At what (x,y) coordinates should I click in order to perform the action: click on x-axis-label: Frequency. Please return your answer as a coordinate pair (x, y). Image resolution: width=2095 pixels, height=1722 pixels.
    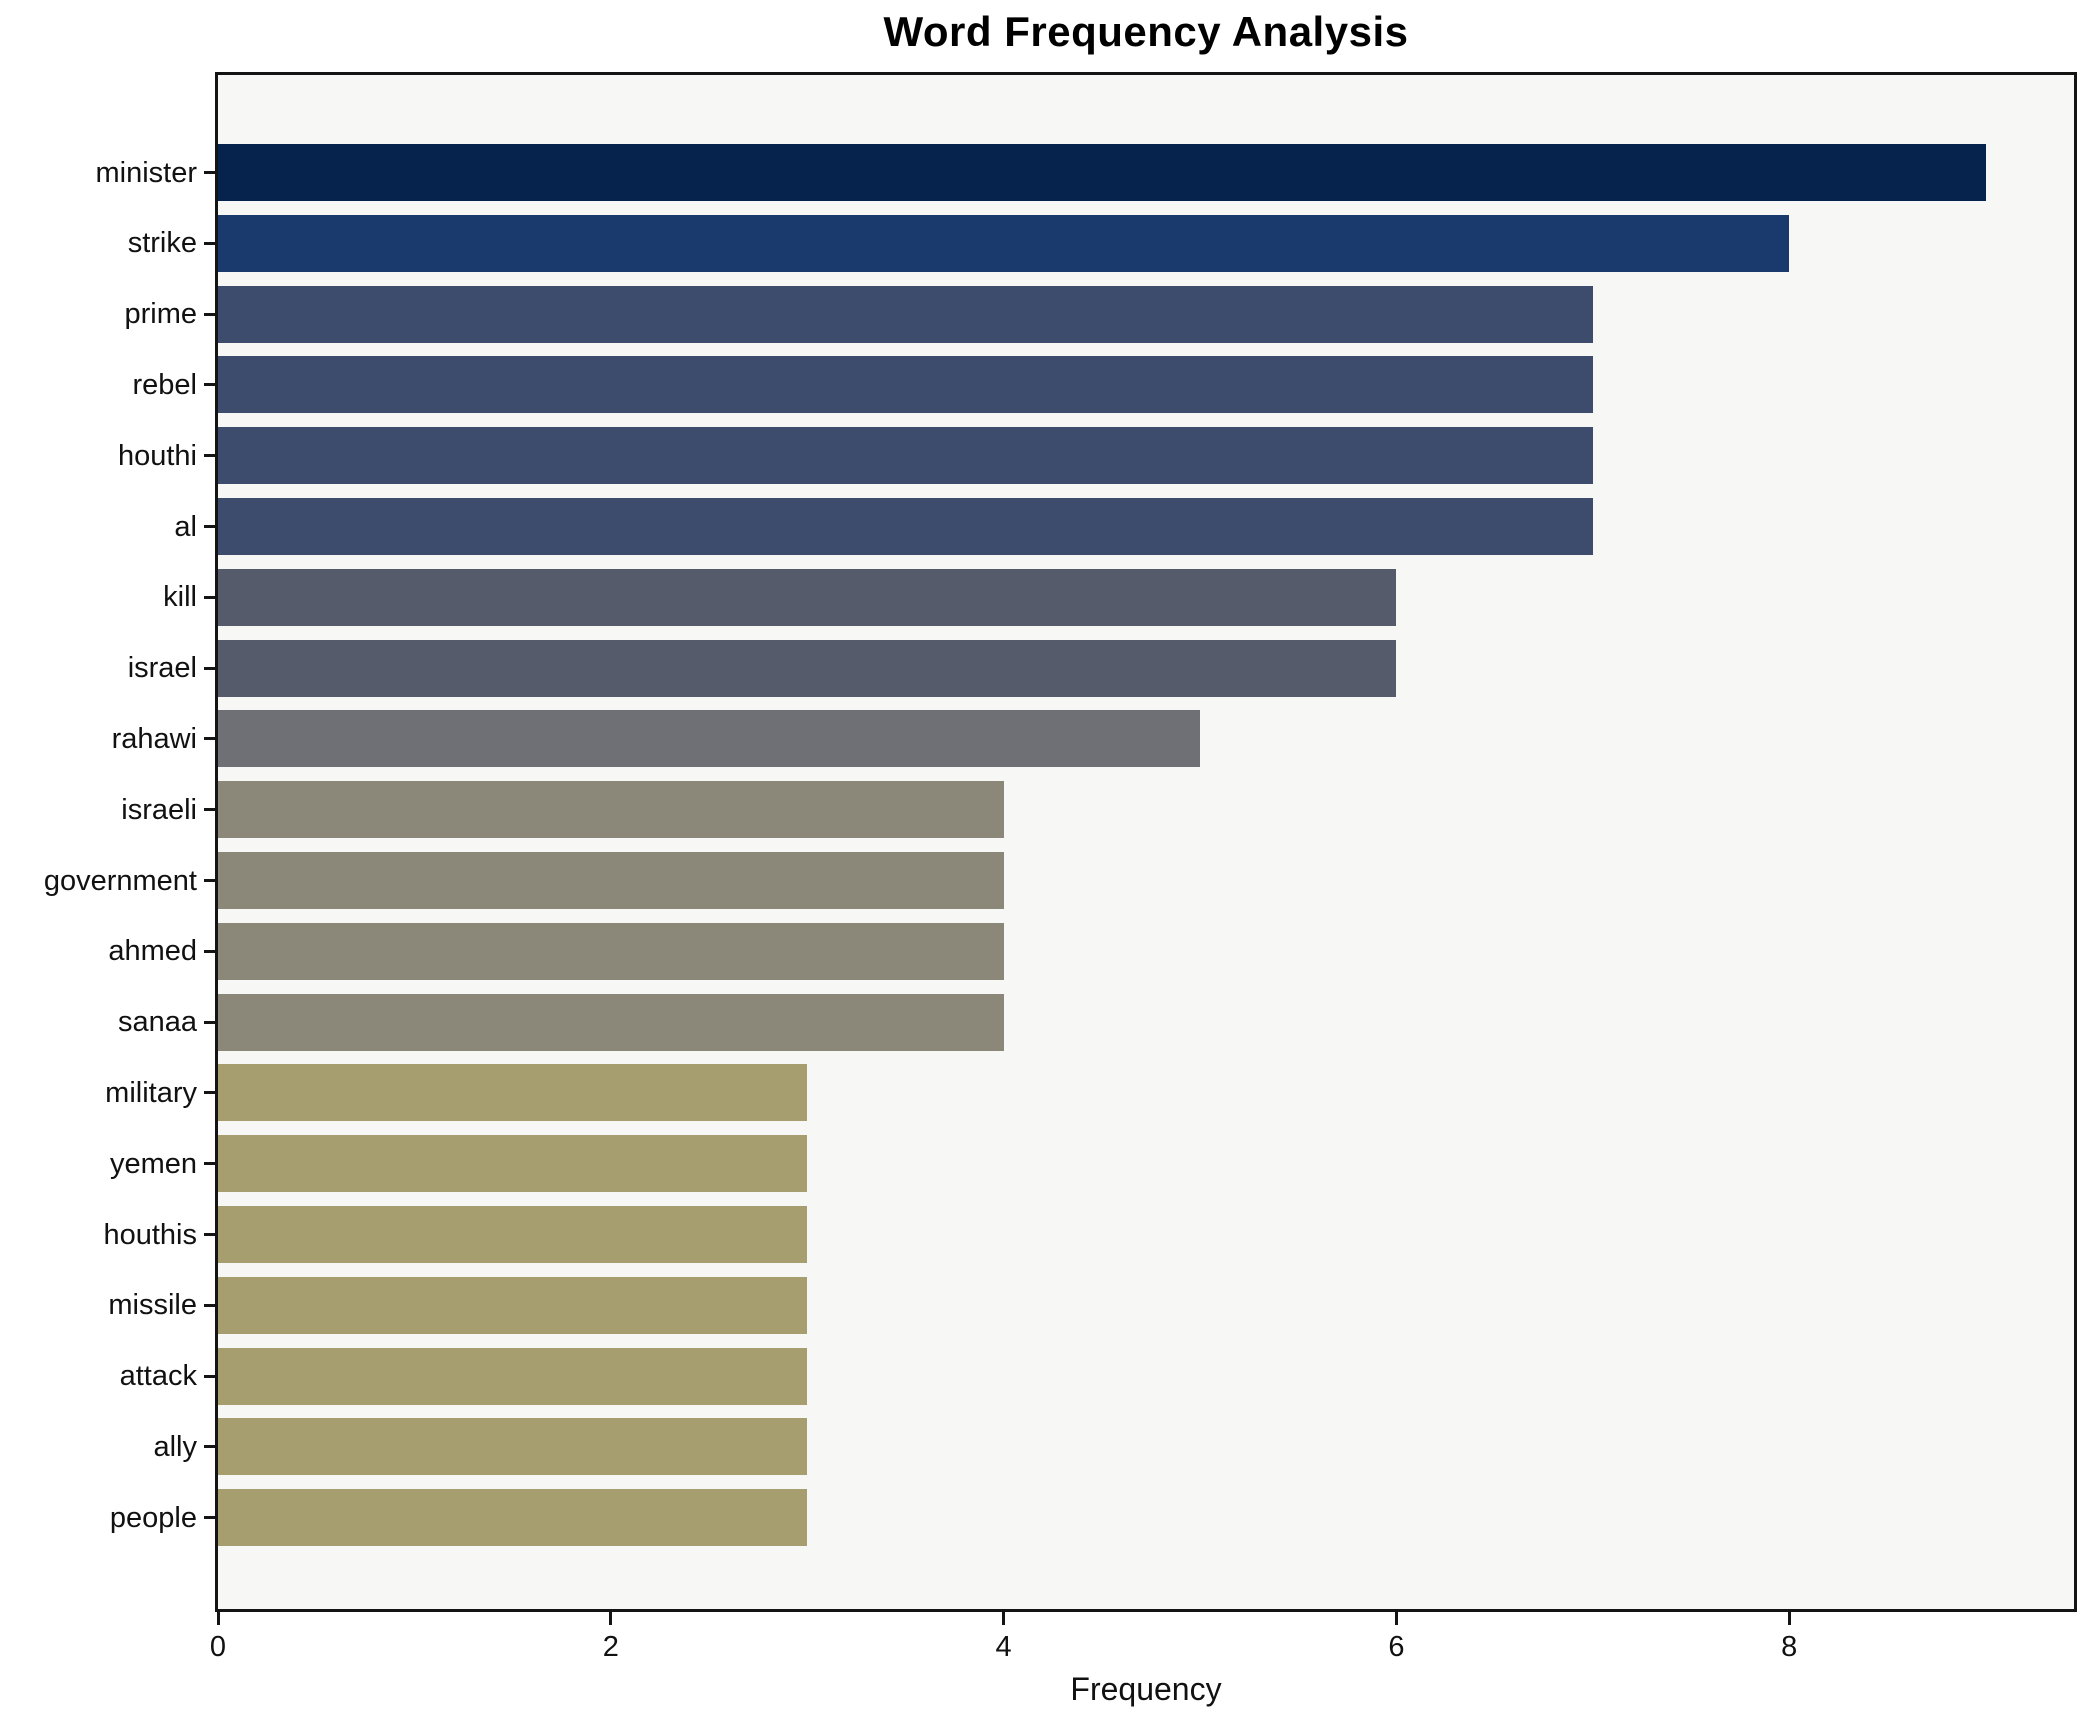
    Looking at the image, I should click on (1146, 1689).